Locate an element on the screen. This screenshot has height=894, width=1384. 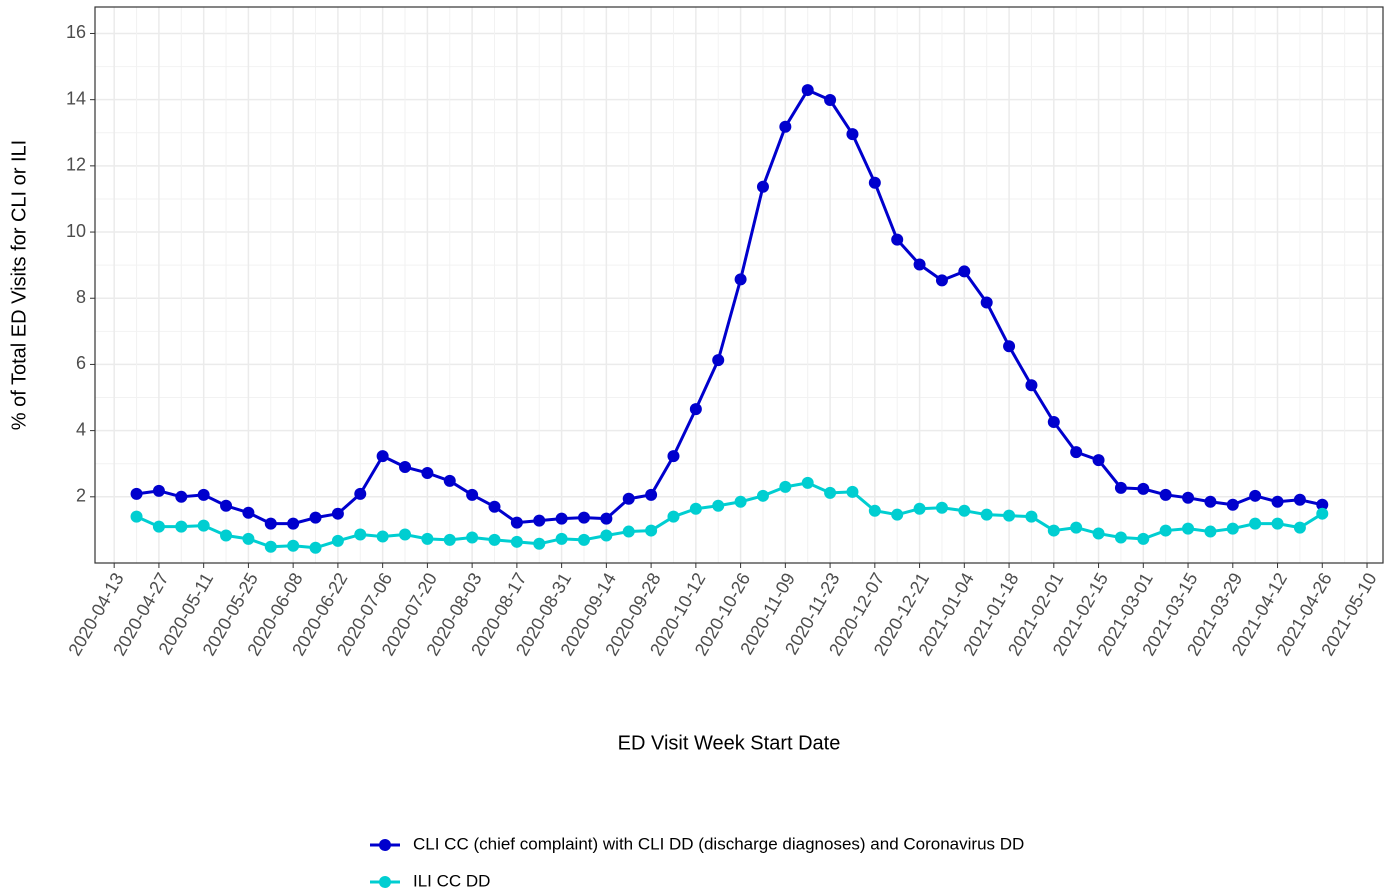
legend-label: ILI CC DD is located at coordinates (451, 880).